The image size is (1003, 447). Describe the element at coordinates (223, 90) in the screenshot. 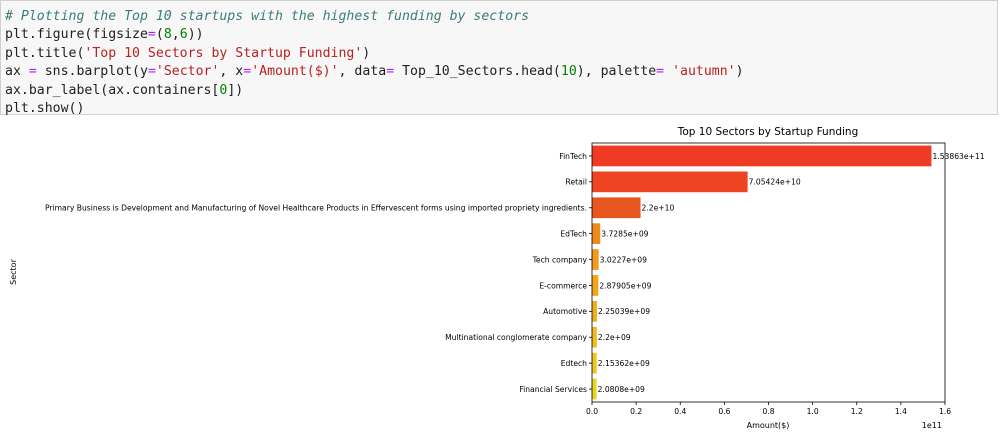

I see `code-token: 0` at that location.